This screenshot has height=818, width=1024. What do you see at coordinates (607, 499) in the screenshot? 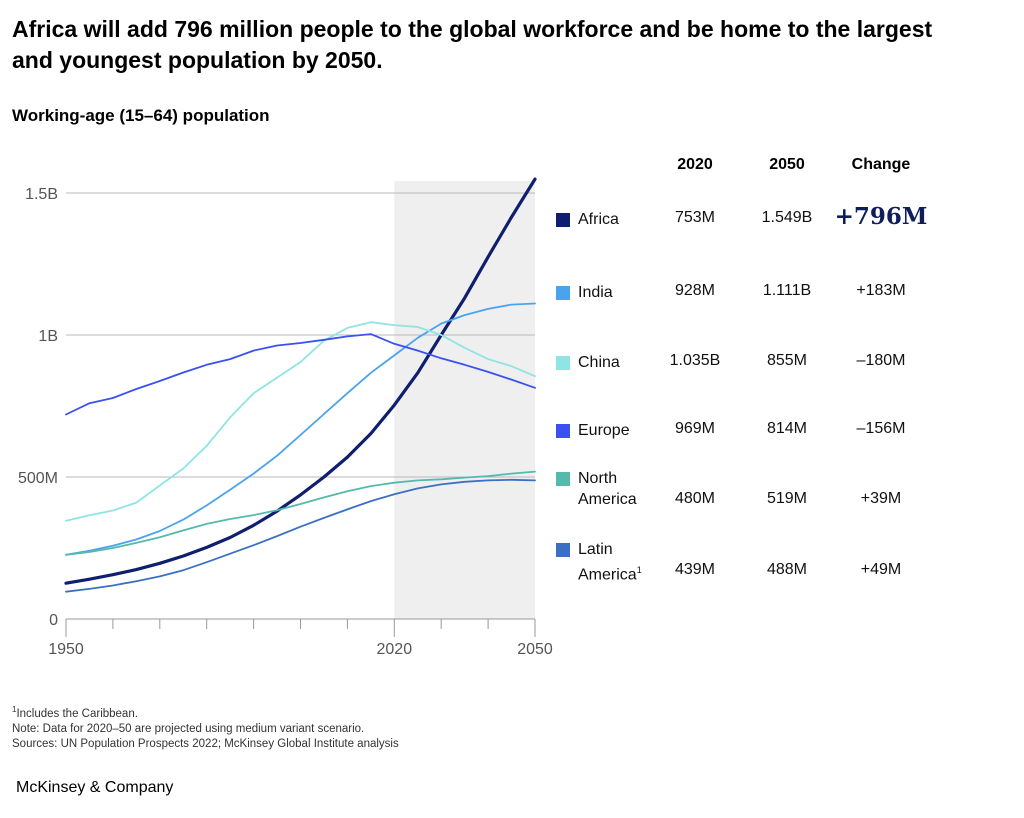
I see `legend-label-line2: America` at bounding box center [607, 499].